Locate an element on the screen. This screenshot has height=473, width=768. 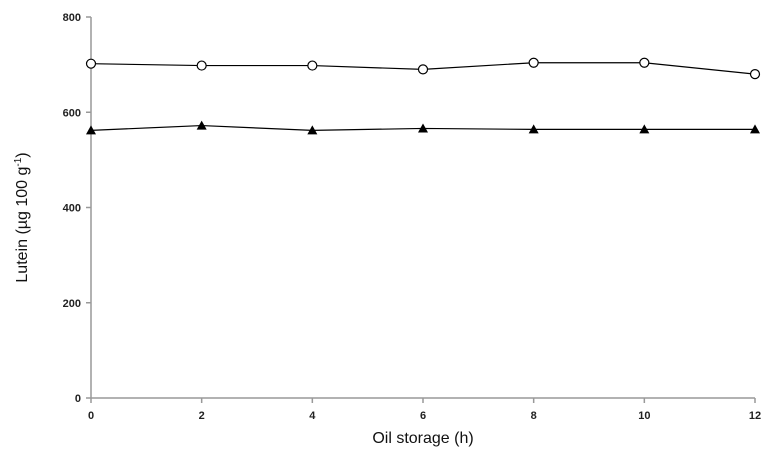
x-ticks: 0 2 4 6 8 10 12 is located at coordinates (424, 410).